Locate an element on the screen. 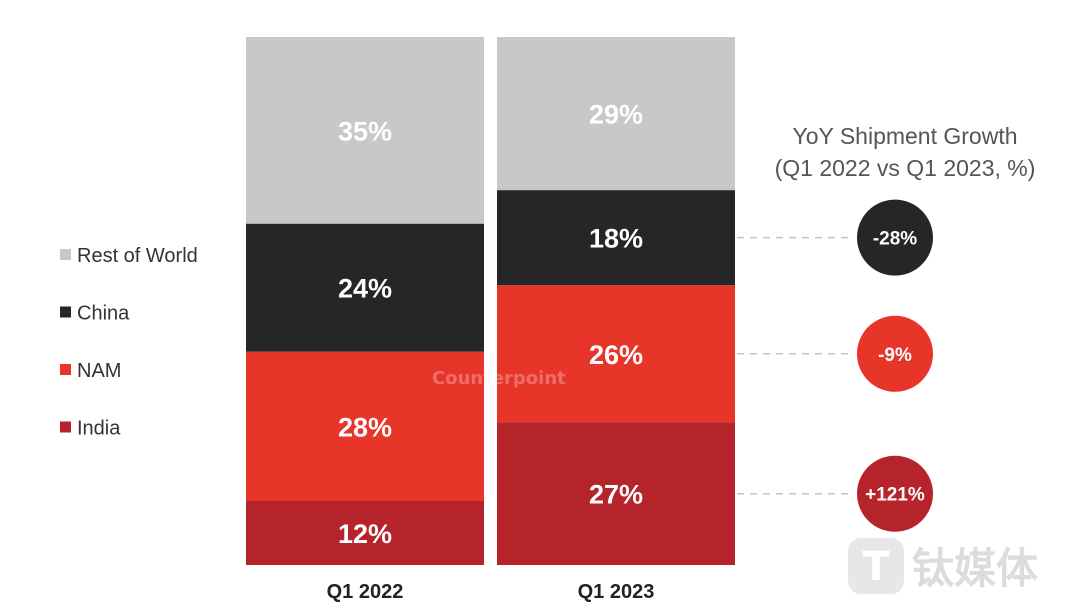  tmtpost-watermark-text: 钛媒体 is located at coordinates (975, 568).